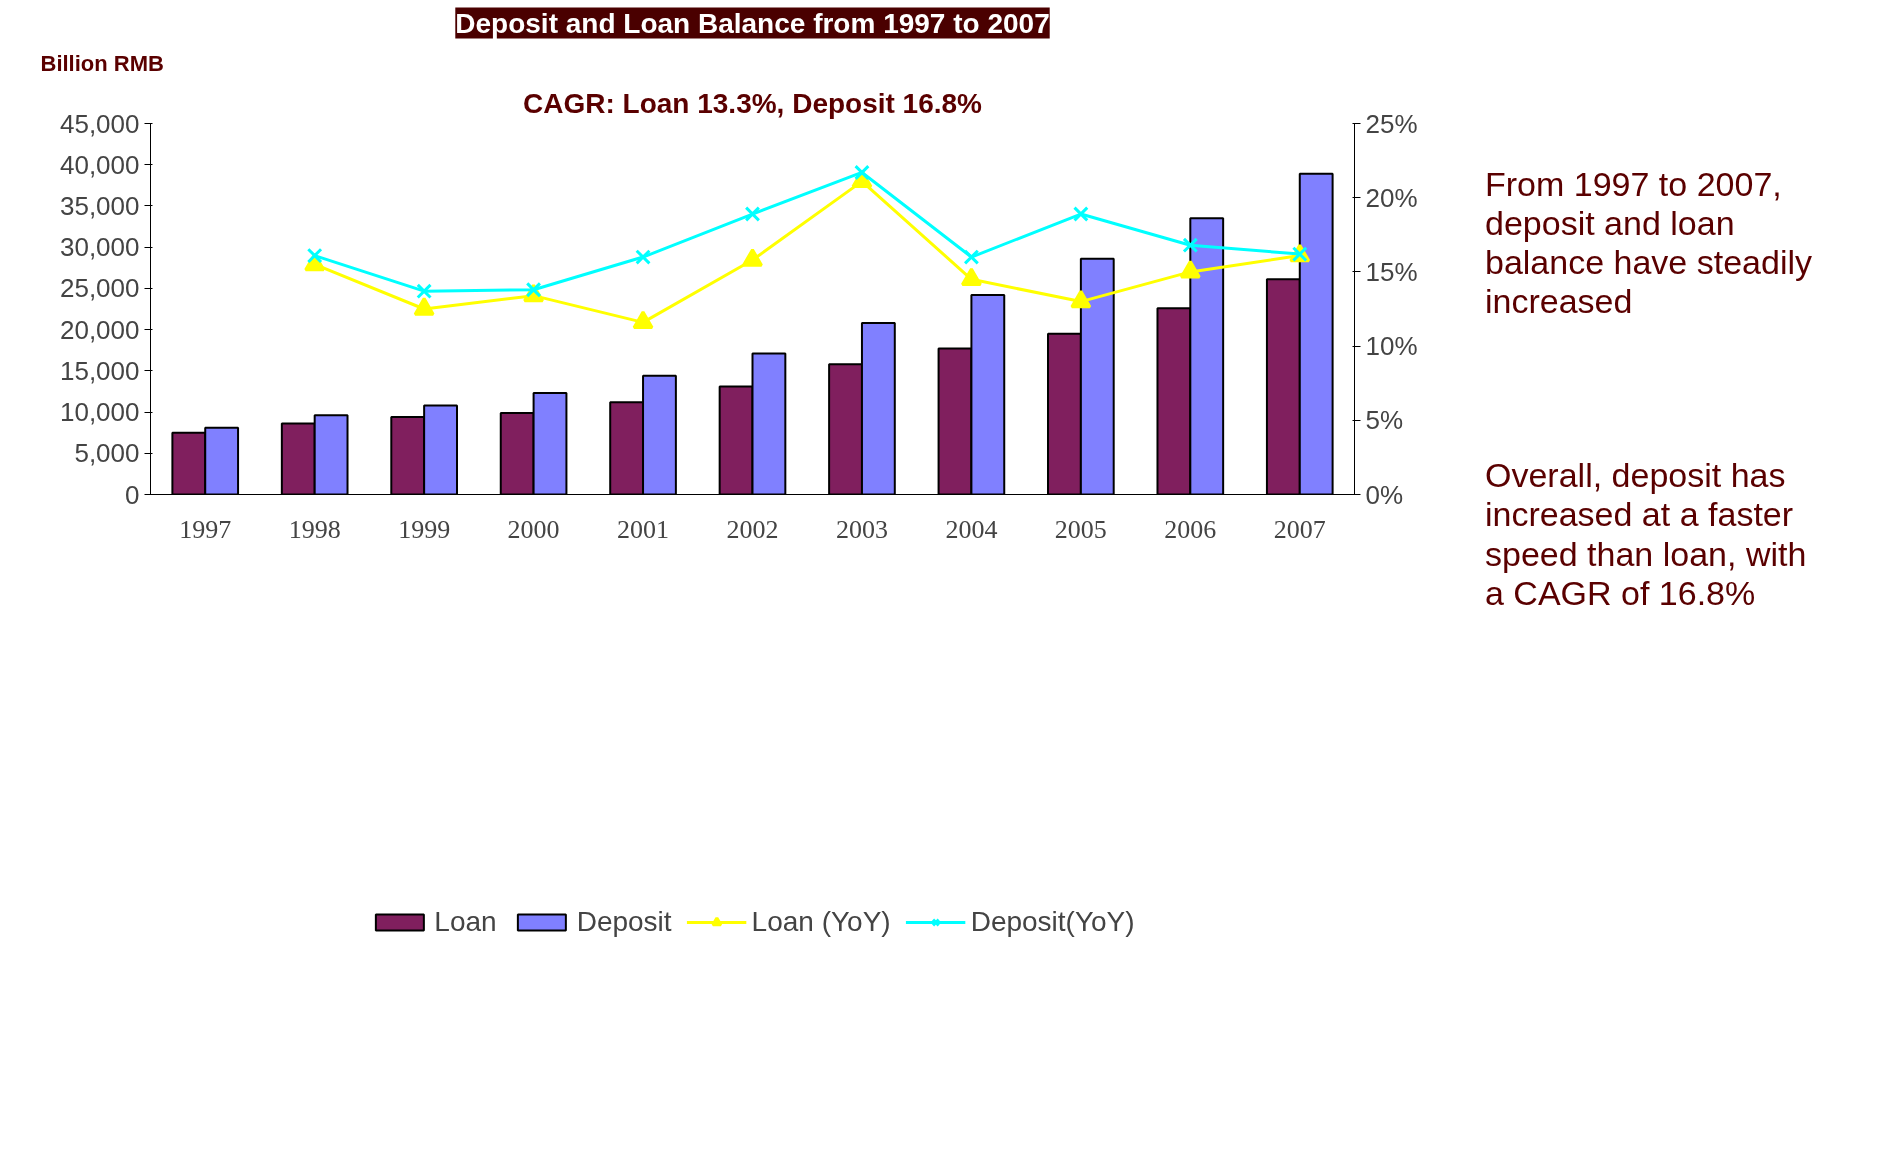 This screenshot has height=1155, width=1889. What do you see at coordinates (1299, 529) in the screenshot?
I see `x-tick-label: 2007` at bounding box center [1299, 529].